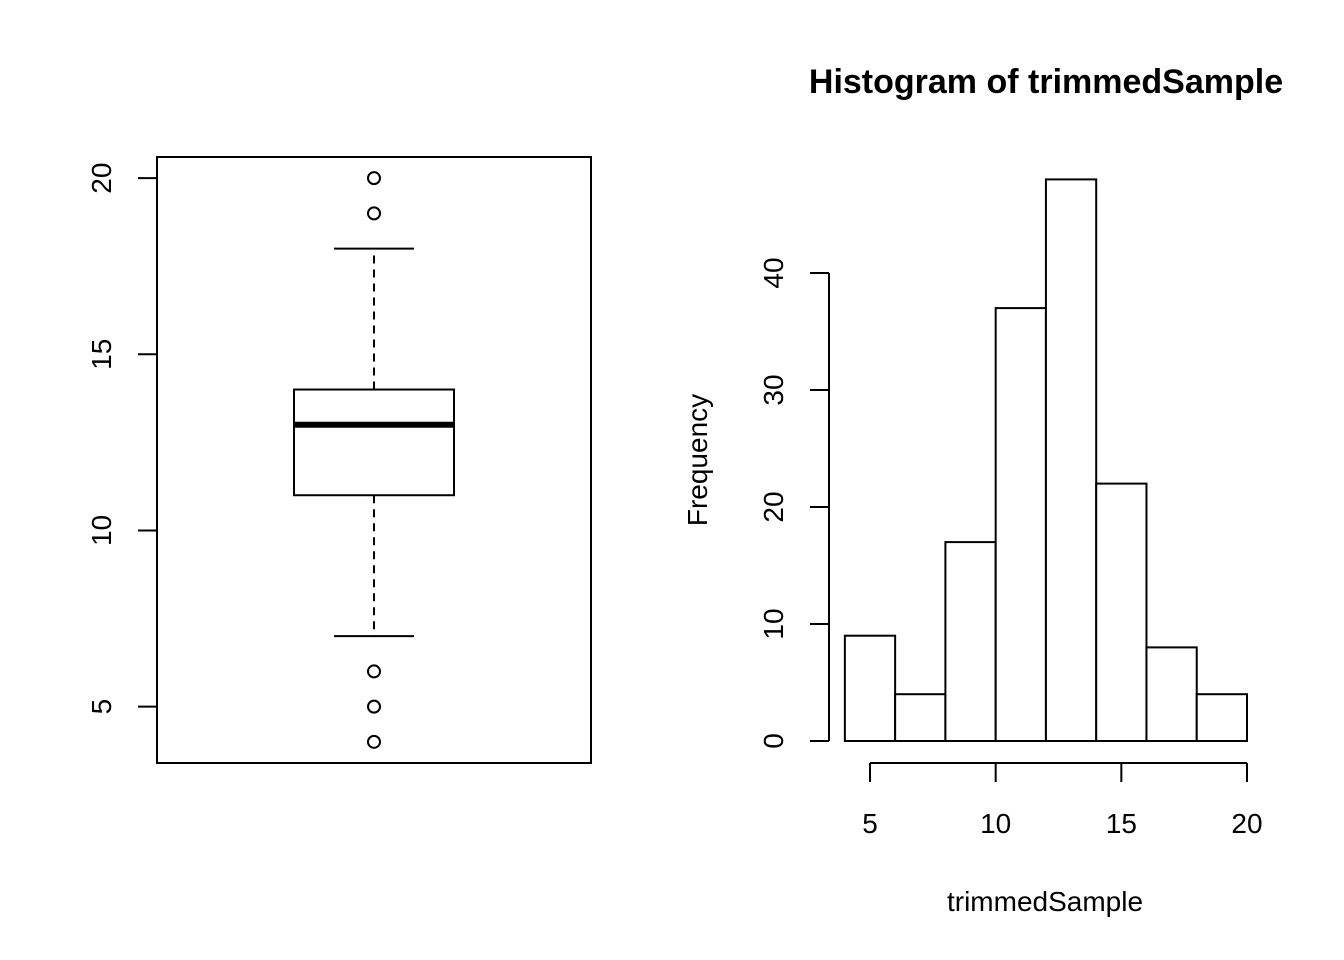 The height and width of the screenshot is (960, 1344). I want to click on histogram-x-axis: 5 10 15 20, so click(1062, 800).